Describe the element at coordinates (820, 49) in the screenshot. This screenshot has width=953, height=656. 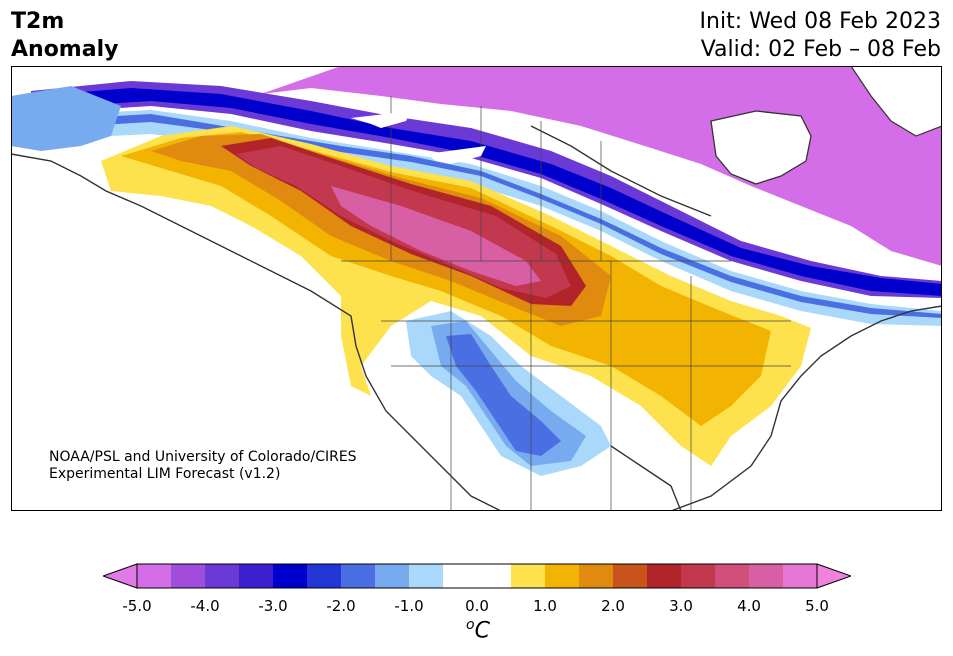
I see `valid-range: Valid: 02 Feb – 08 Feb` at that location.